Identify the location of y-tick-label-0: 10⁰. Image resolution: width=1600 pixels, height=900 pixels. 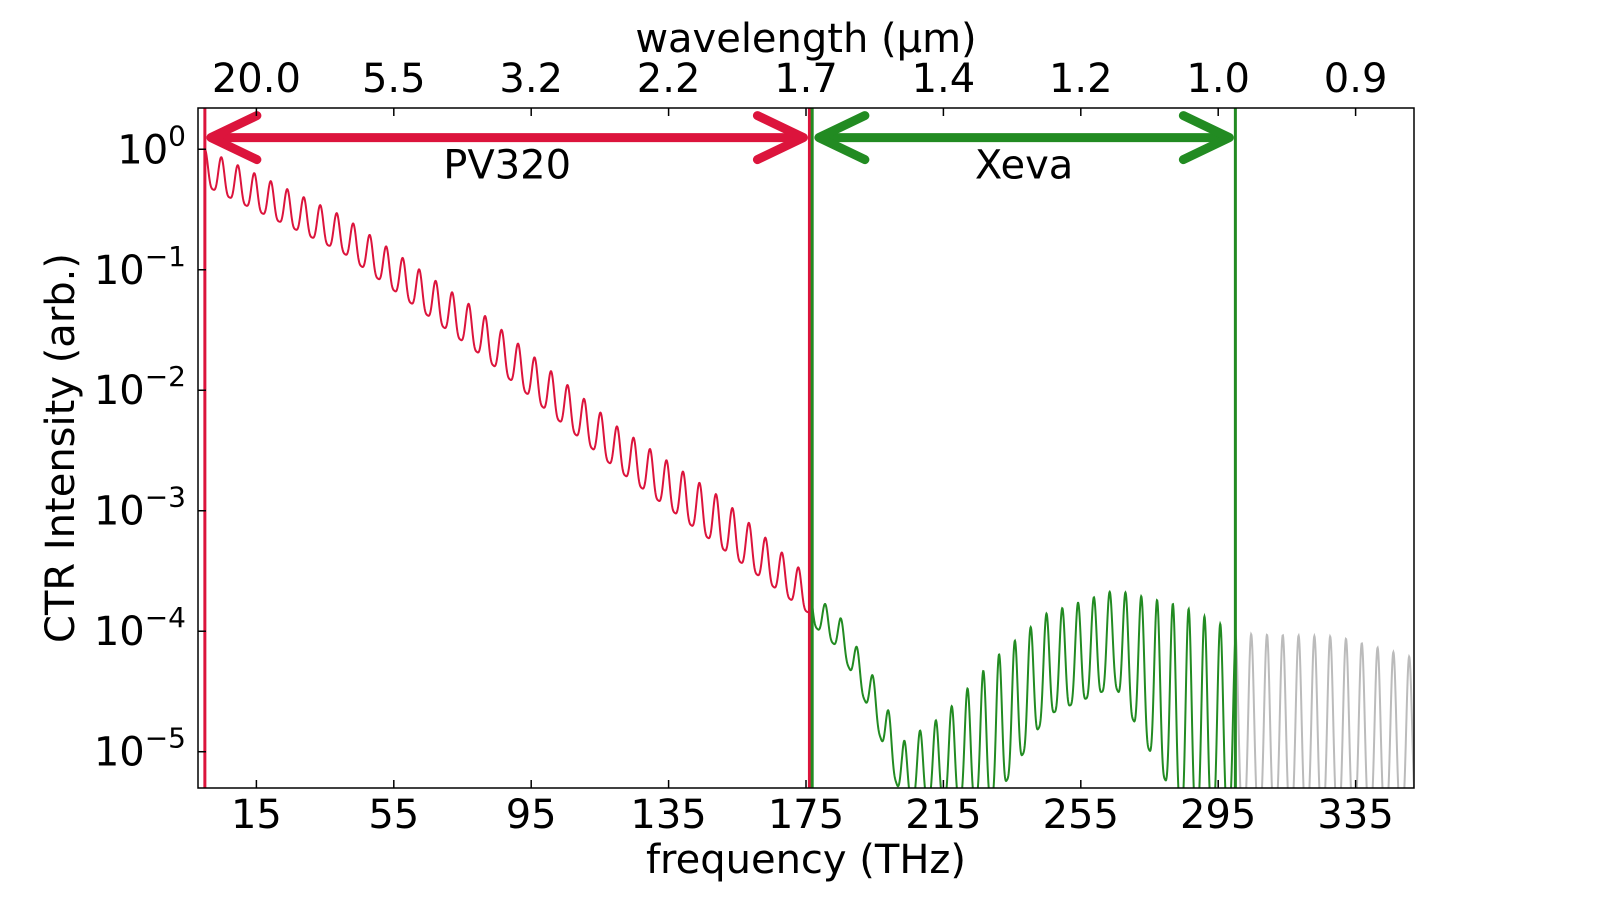
(151, 146).